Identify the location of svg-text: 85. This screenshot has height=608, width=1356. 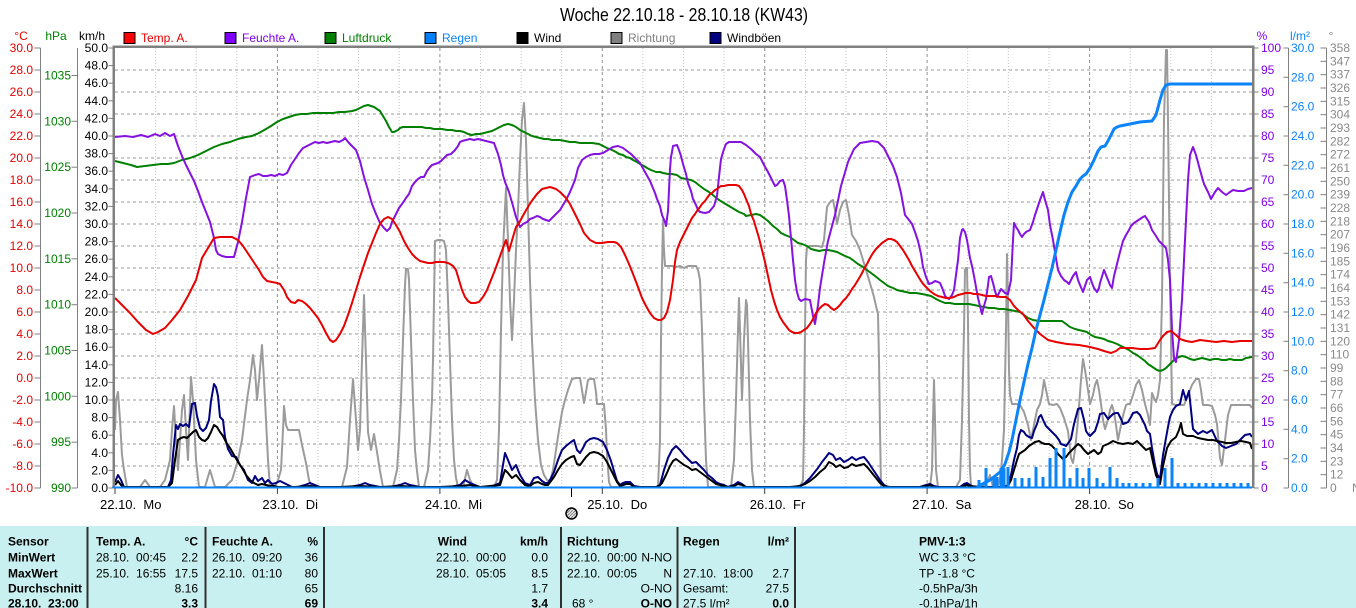
(1268, 114).